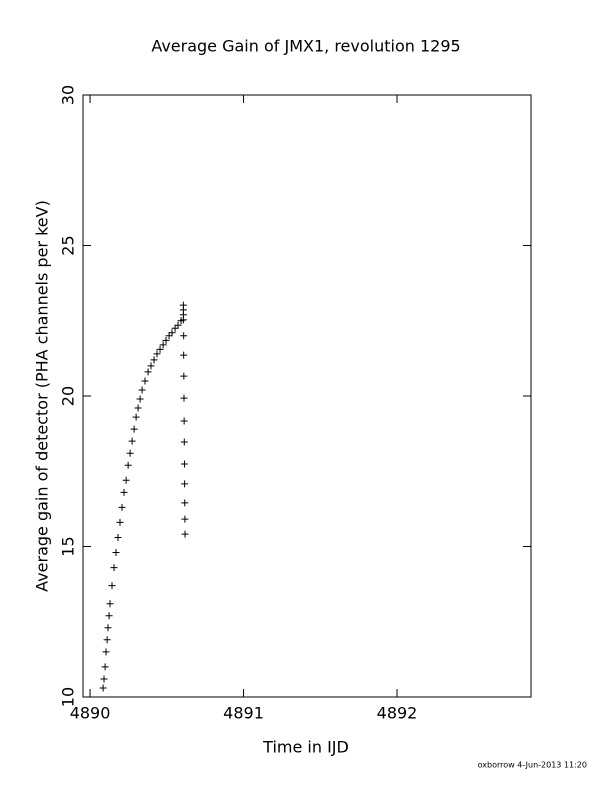 The width and height of the screenshot is (612, 792). What do you see at coordinates (68, 697) in the screenshot?
I see `y-tick-label: 10` at bounding box center [68, 697].